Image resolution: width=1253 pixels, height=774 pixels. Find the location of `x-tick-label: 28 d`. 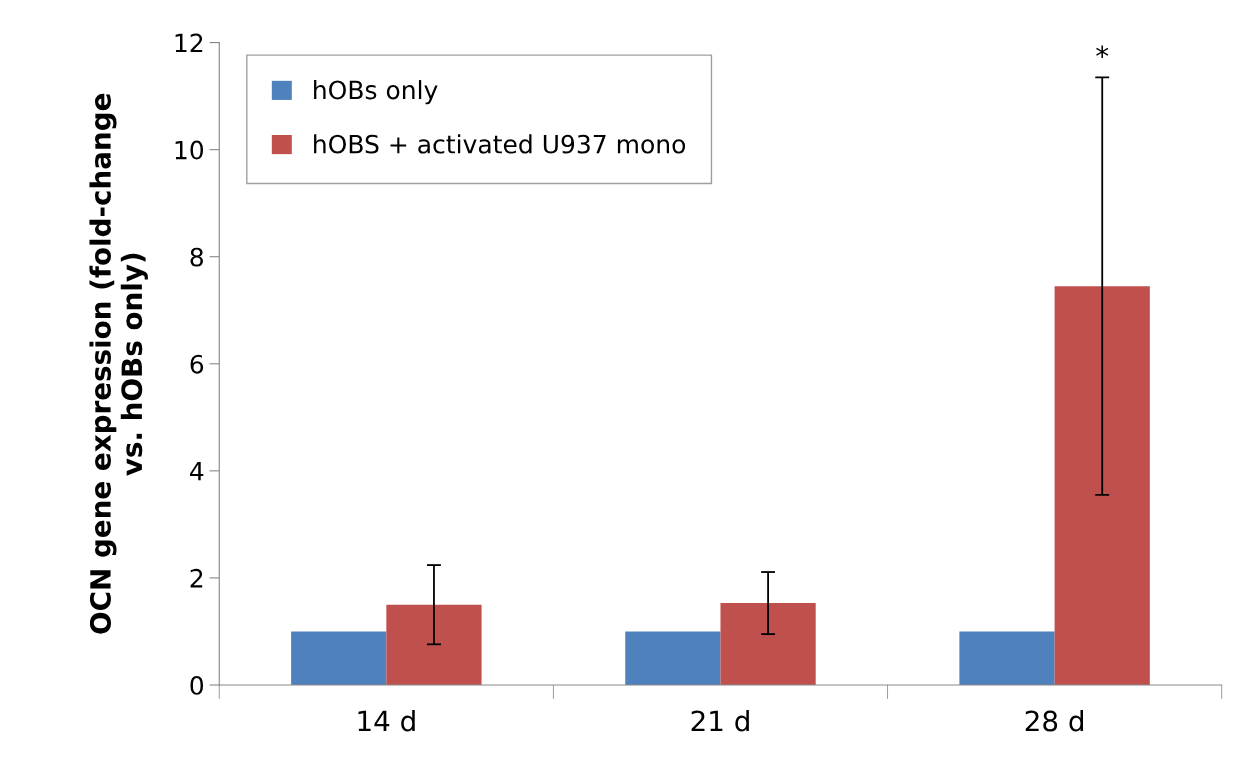

x-tick-label: 28 d is located at coordinates (1054, 720).